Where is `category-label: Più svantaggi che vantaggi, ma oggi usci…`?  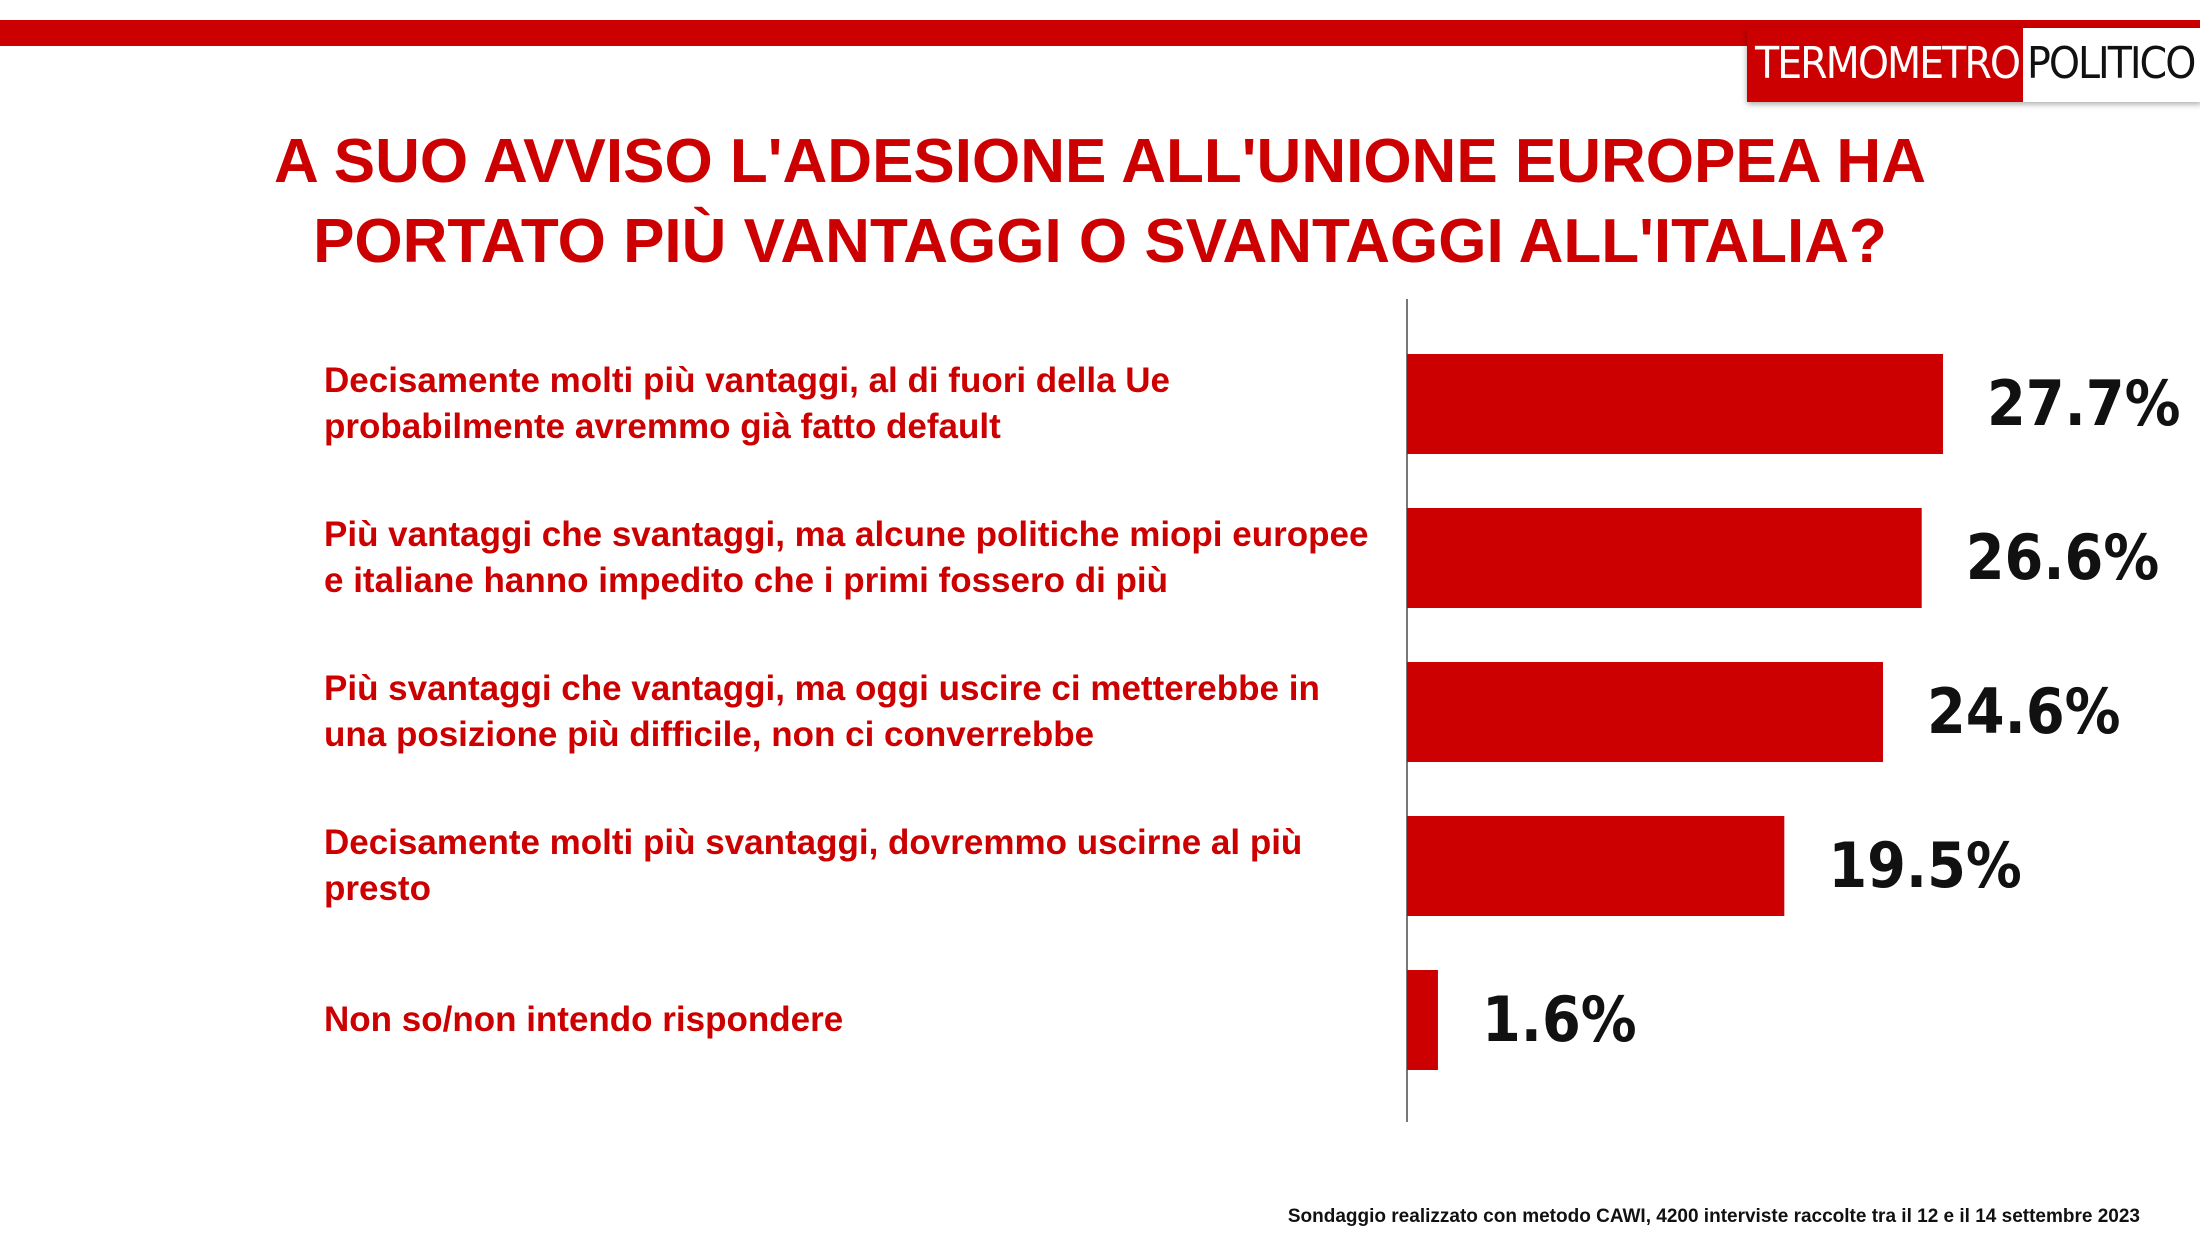 category-label: Più svantaggi che vantaggi, ma oggi usci… is located at coordinates (822, 711).